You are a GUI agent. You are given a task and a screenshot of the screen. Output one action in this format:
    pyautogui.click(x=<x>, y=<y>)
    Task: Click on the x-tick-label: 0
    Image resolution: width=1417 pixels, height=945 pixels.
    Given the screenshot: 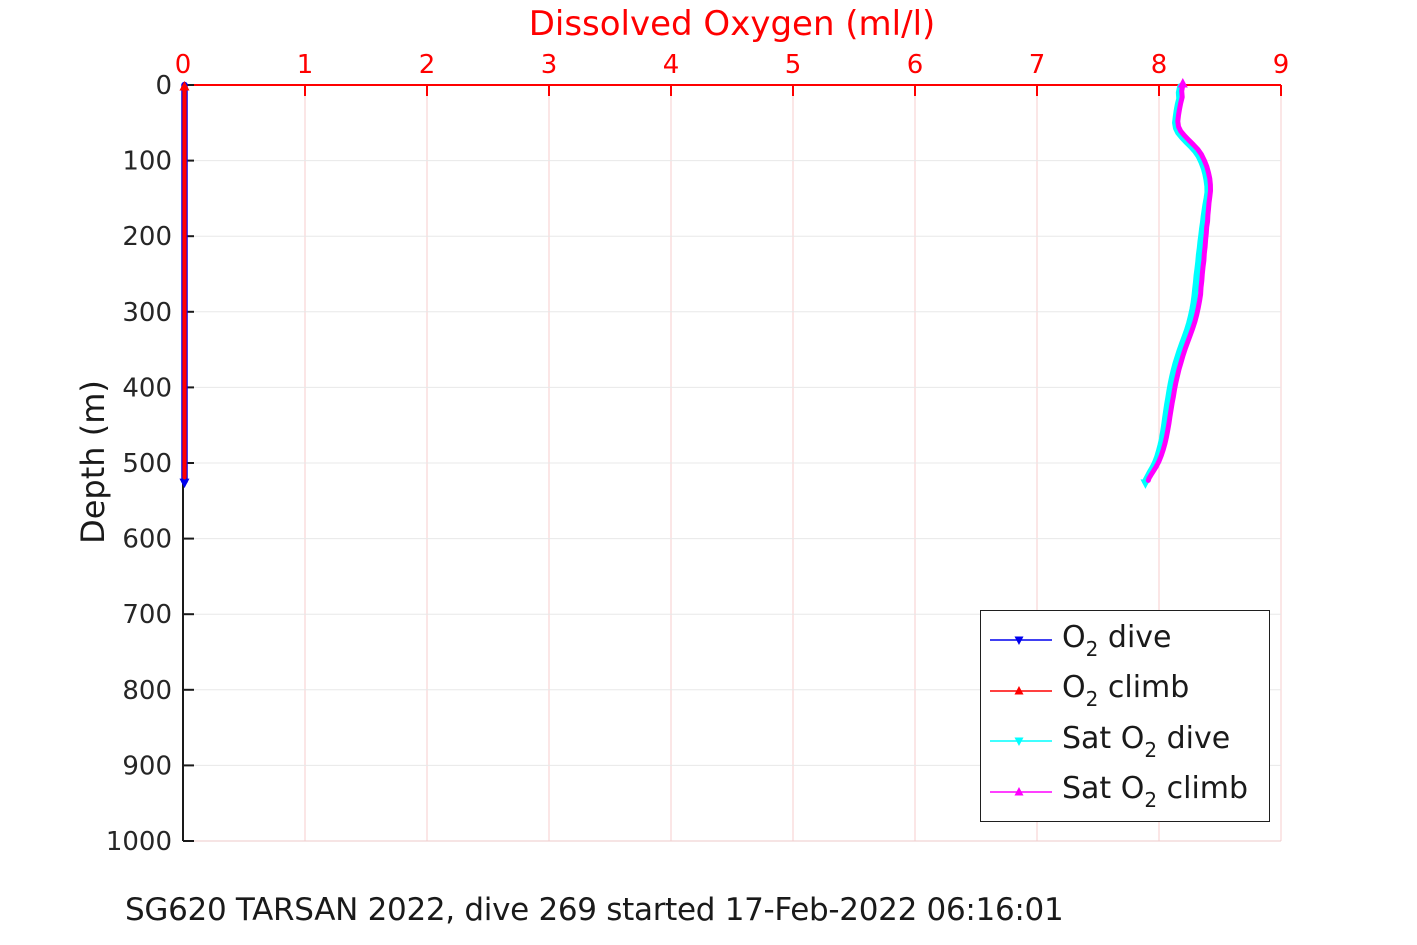 What is the action you would take?
    pyautogui.click(x=183, y=65)
    